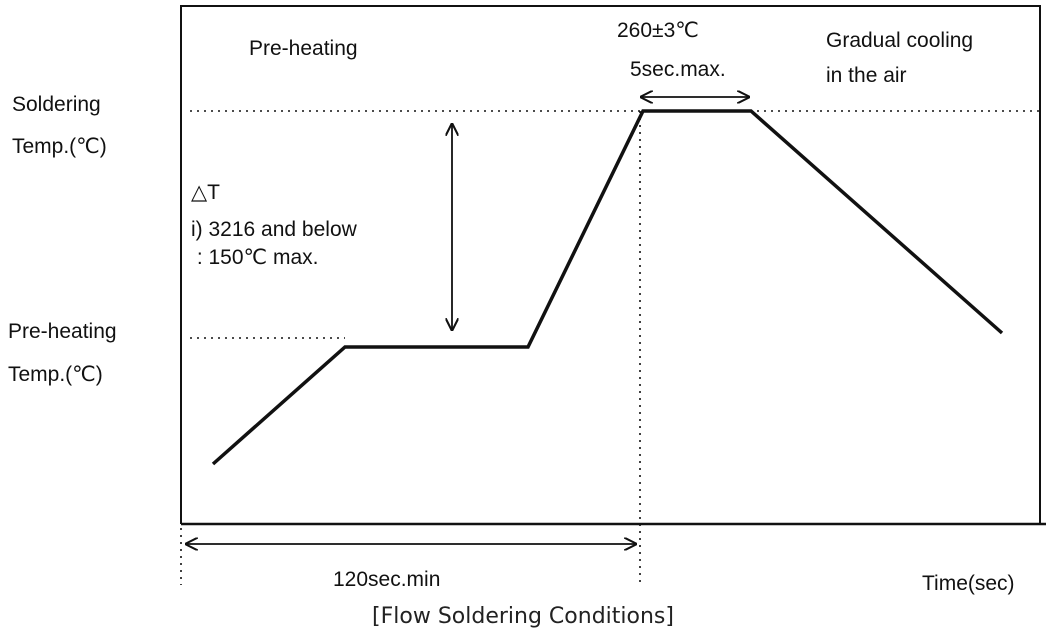 This screenshot has width=1046, height=628. I want to click on delta-t-note-line2: : 150℃ max., so click(254, 257).